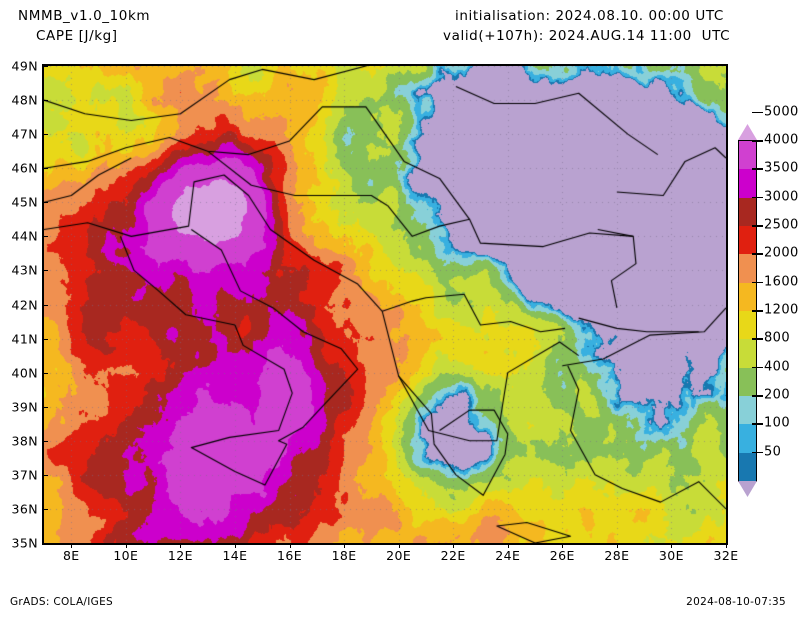 The image size is (800, 618). I want to click on y-tick-label: 45N, so click(24, 202).